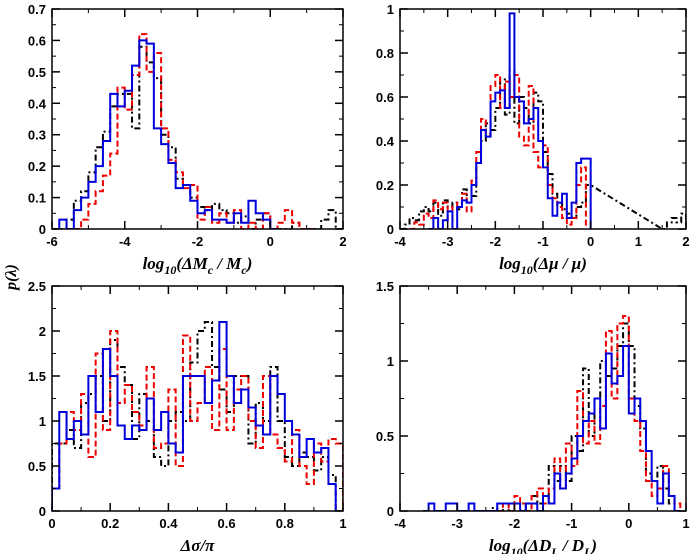  Describe the element at coordinates (168, 523) in the screenshot. I see `x-tick-label: 0.4` at that location.